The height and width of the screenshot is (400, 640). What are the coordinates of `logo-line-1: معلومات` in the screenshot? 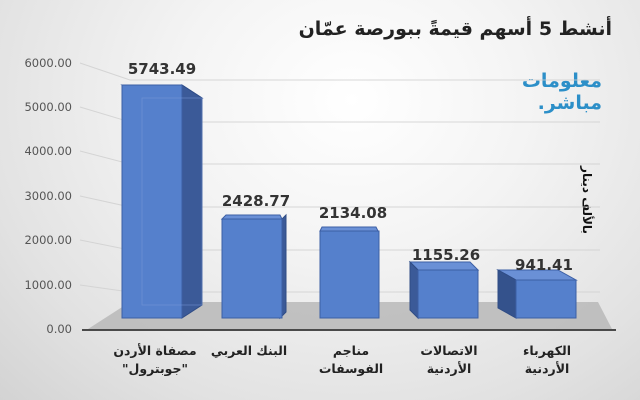 It's located at (562, 81).